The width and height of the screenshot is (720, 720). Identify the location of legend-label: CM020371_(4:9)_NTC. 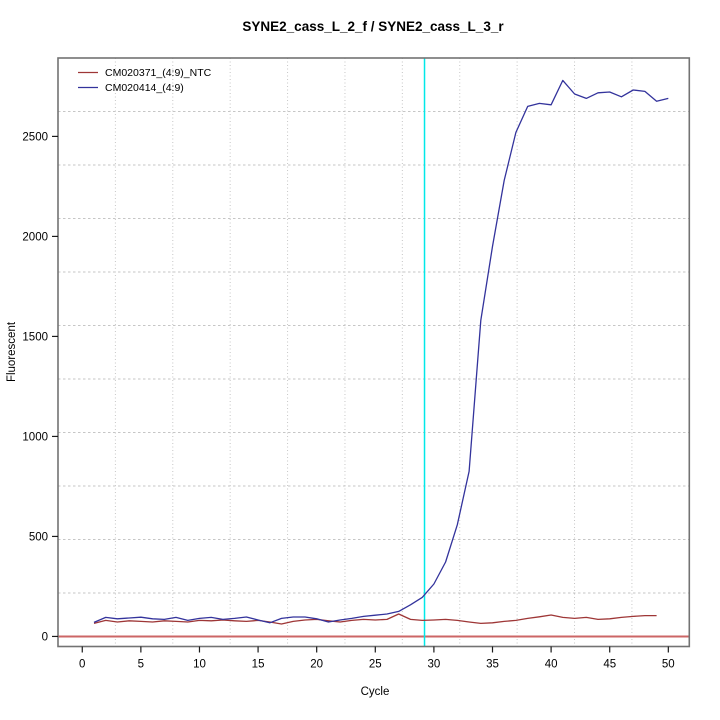
(158, 73).